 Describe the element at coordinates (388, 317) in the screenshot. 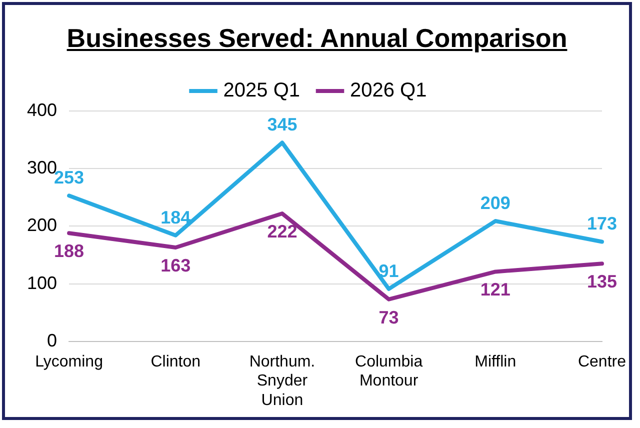

I see `data-label: 73` at that location.